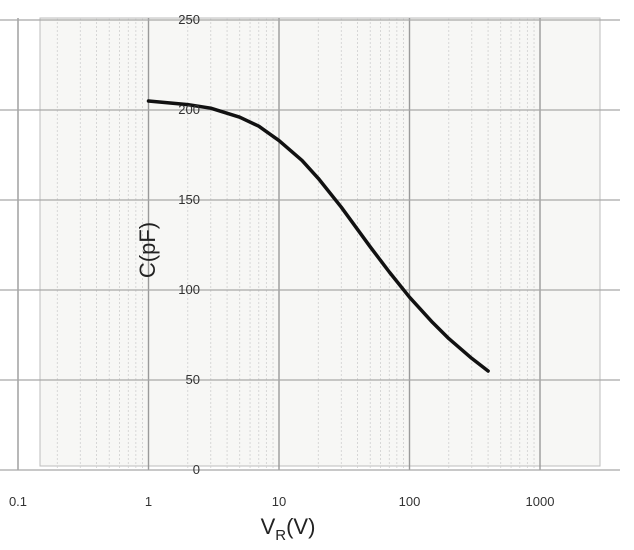 Image resolution: width=634 pixels, height=550 pixels. Describe the element at coordinates (189, 199) in the screenshot. I see `y-tick-label: 150` at that location.